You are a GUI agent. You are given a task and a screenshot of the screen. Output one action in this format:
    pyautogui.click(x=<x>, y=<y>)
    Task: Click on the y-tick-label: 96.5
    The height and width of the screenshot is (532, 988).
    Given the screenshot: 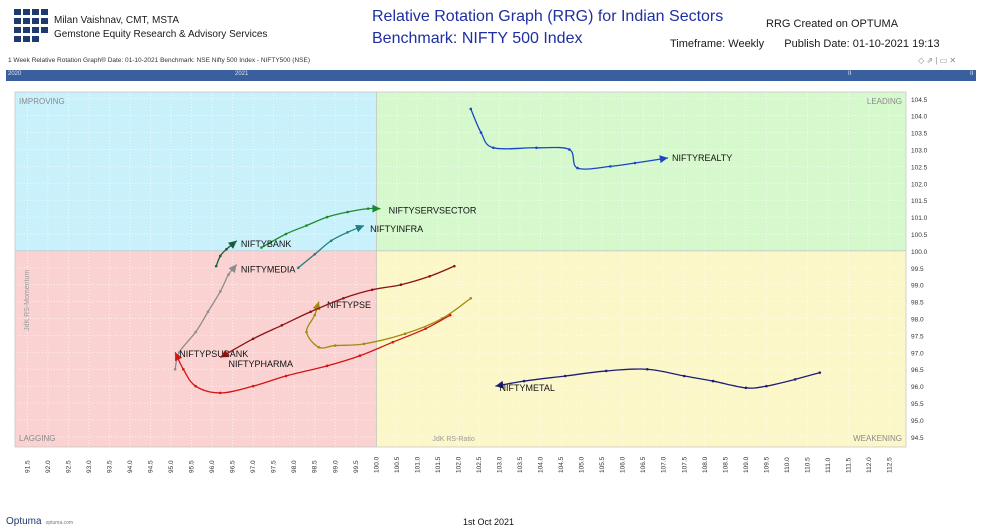 What is the action you would take?
    pyautogui.click(x=917, y=370)
    